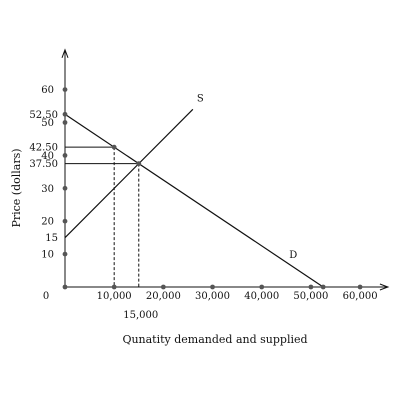 This screenshot has height=400, width=400. I want to click on y-tick-label: 20, so click(47, 222).